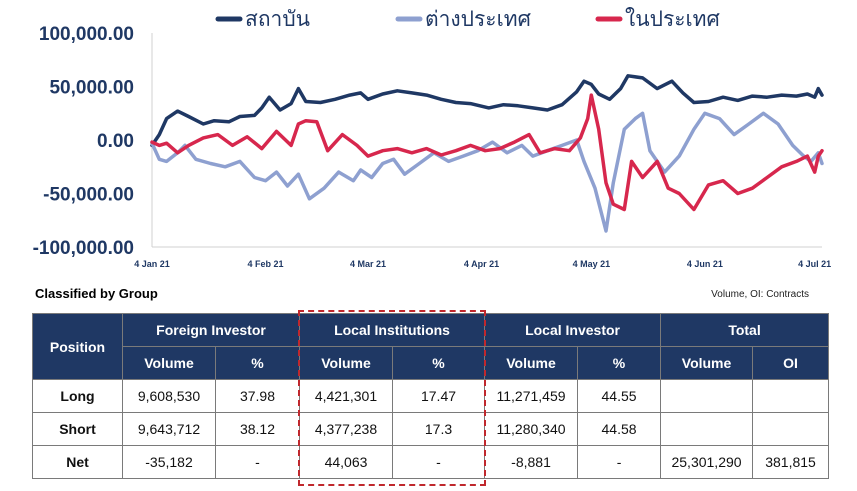 This screenshot has width=857, height=491. I want to click on table-cell: 25,301,290, so click(707, 462).